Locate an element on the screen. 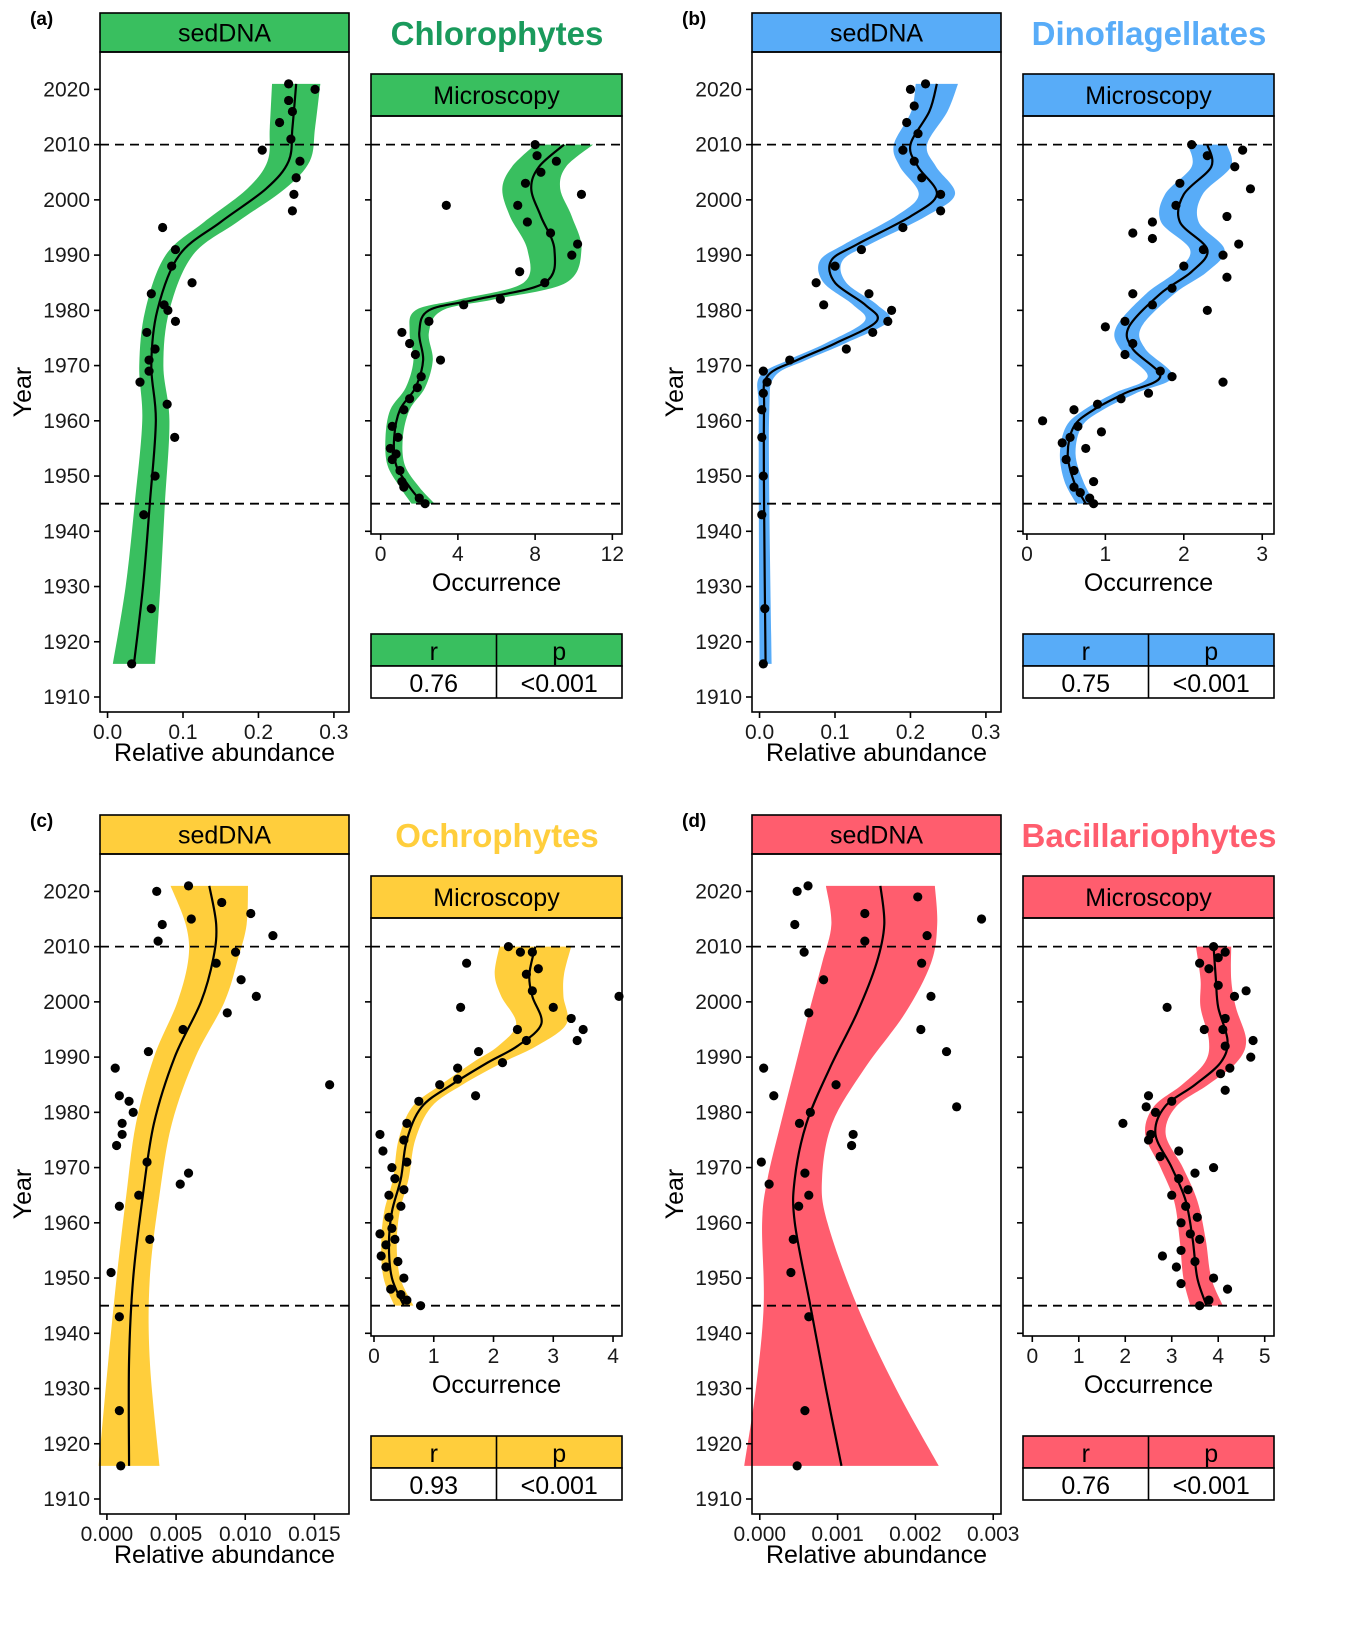  y-tick-label: 1970 is located at coordinates (66, 1168).